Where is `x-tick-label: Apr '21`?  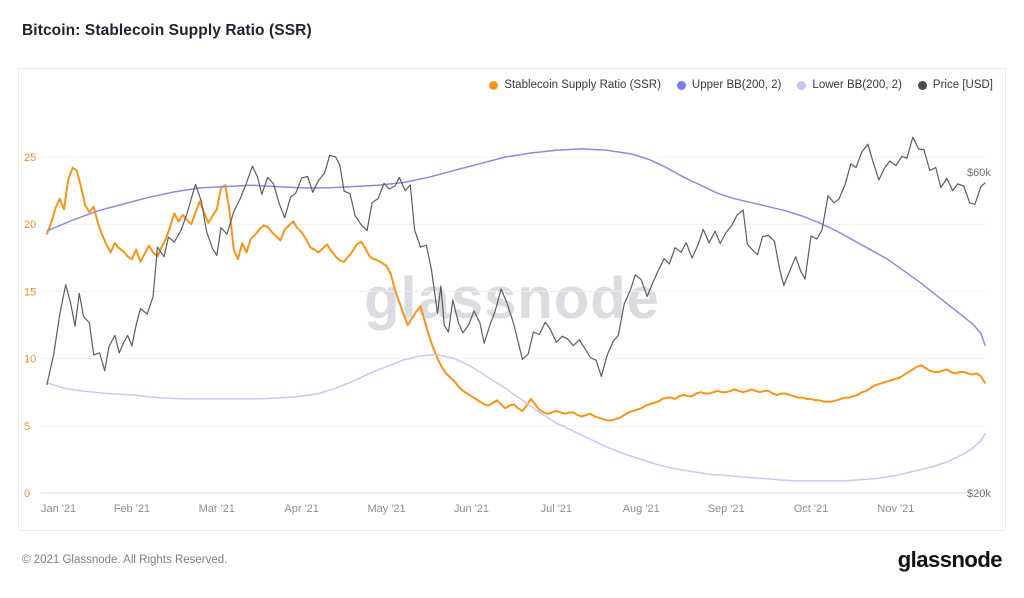 x-tick-label: Apr '21 is located at coordinates (301, 509).